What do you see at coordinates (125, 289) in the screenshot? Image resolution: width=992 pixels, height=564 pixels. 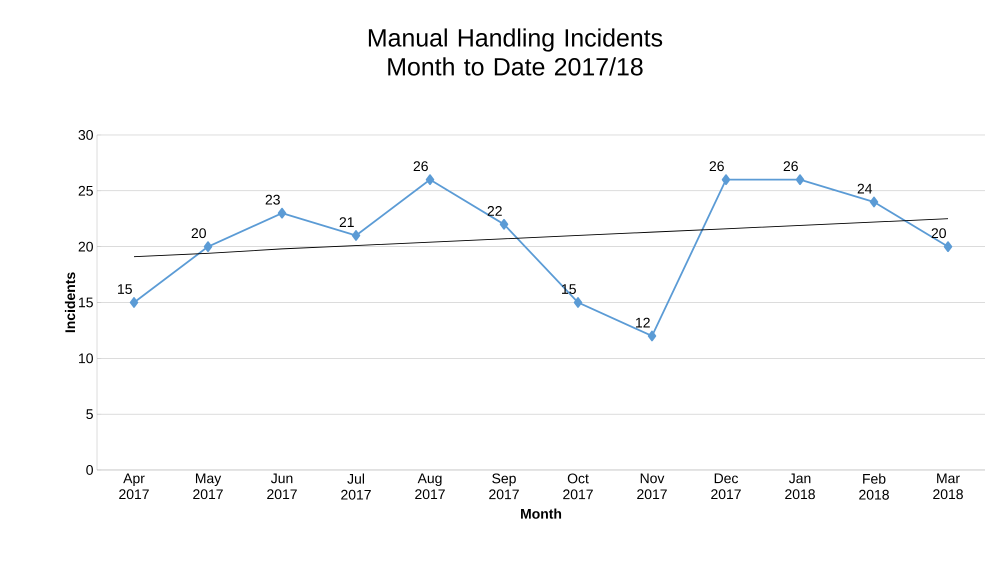 I see `data-label: 15` at bounding box center [125, 289].